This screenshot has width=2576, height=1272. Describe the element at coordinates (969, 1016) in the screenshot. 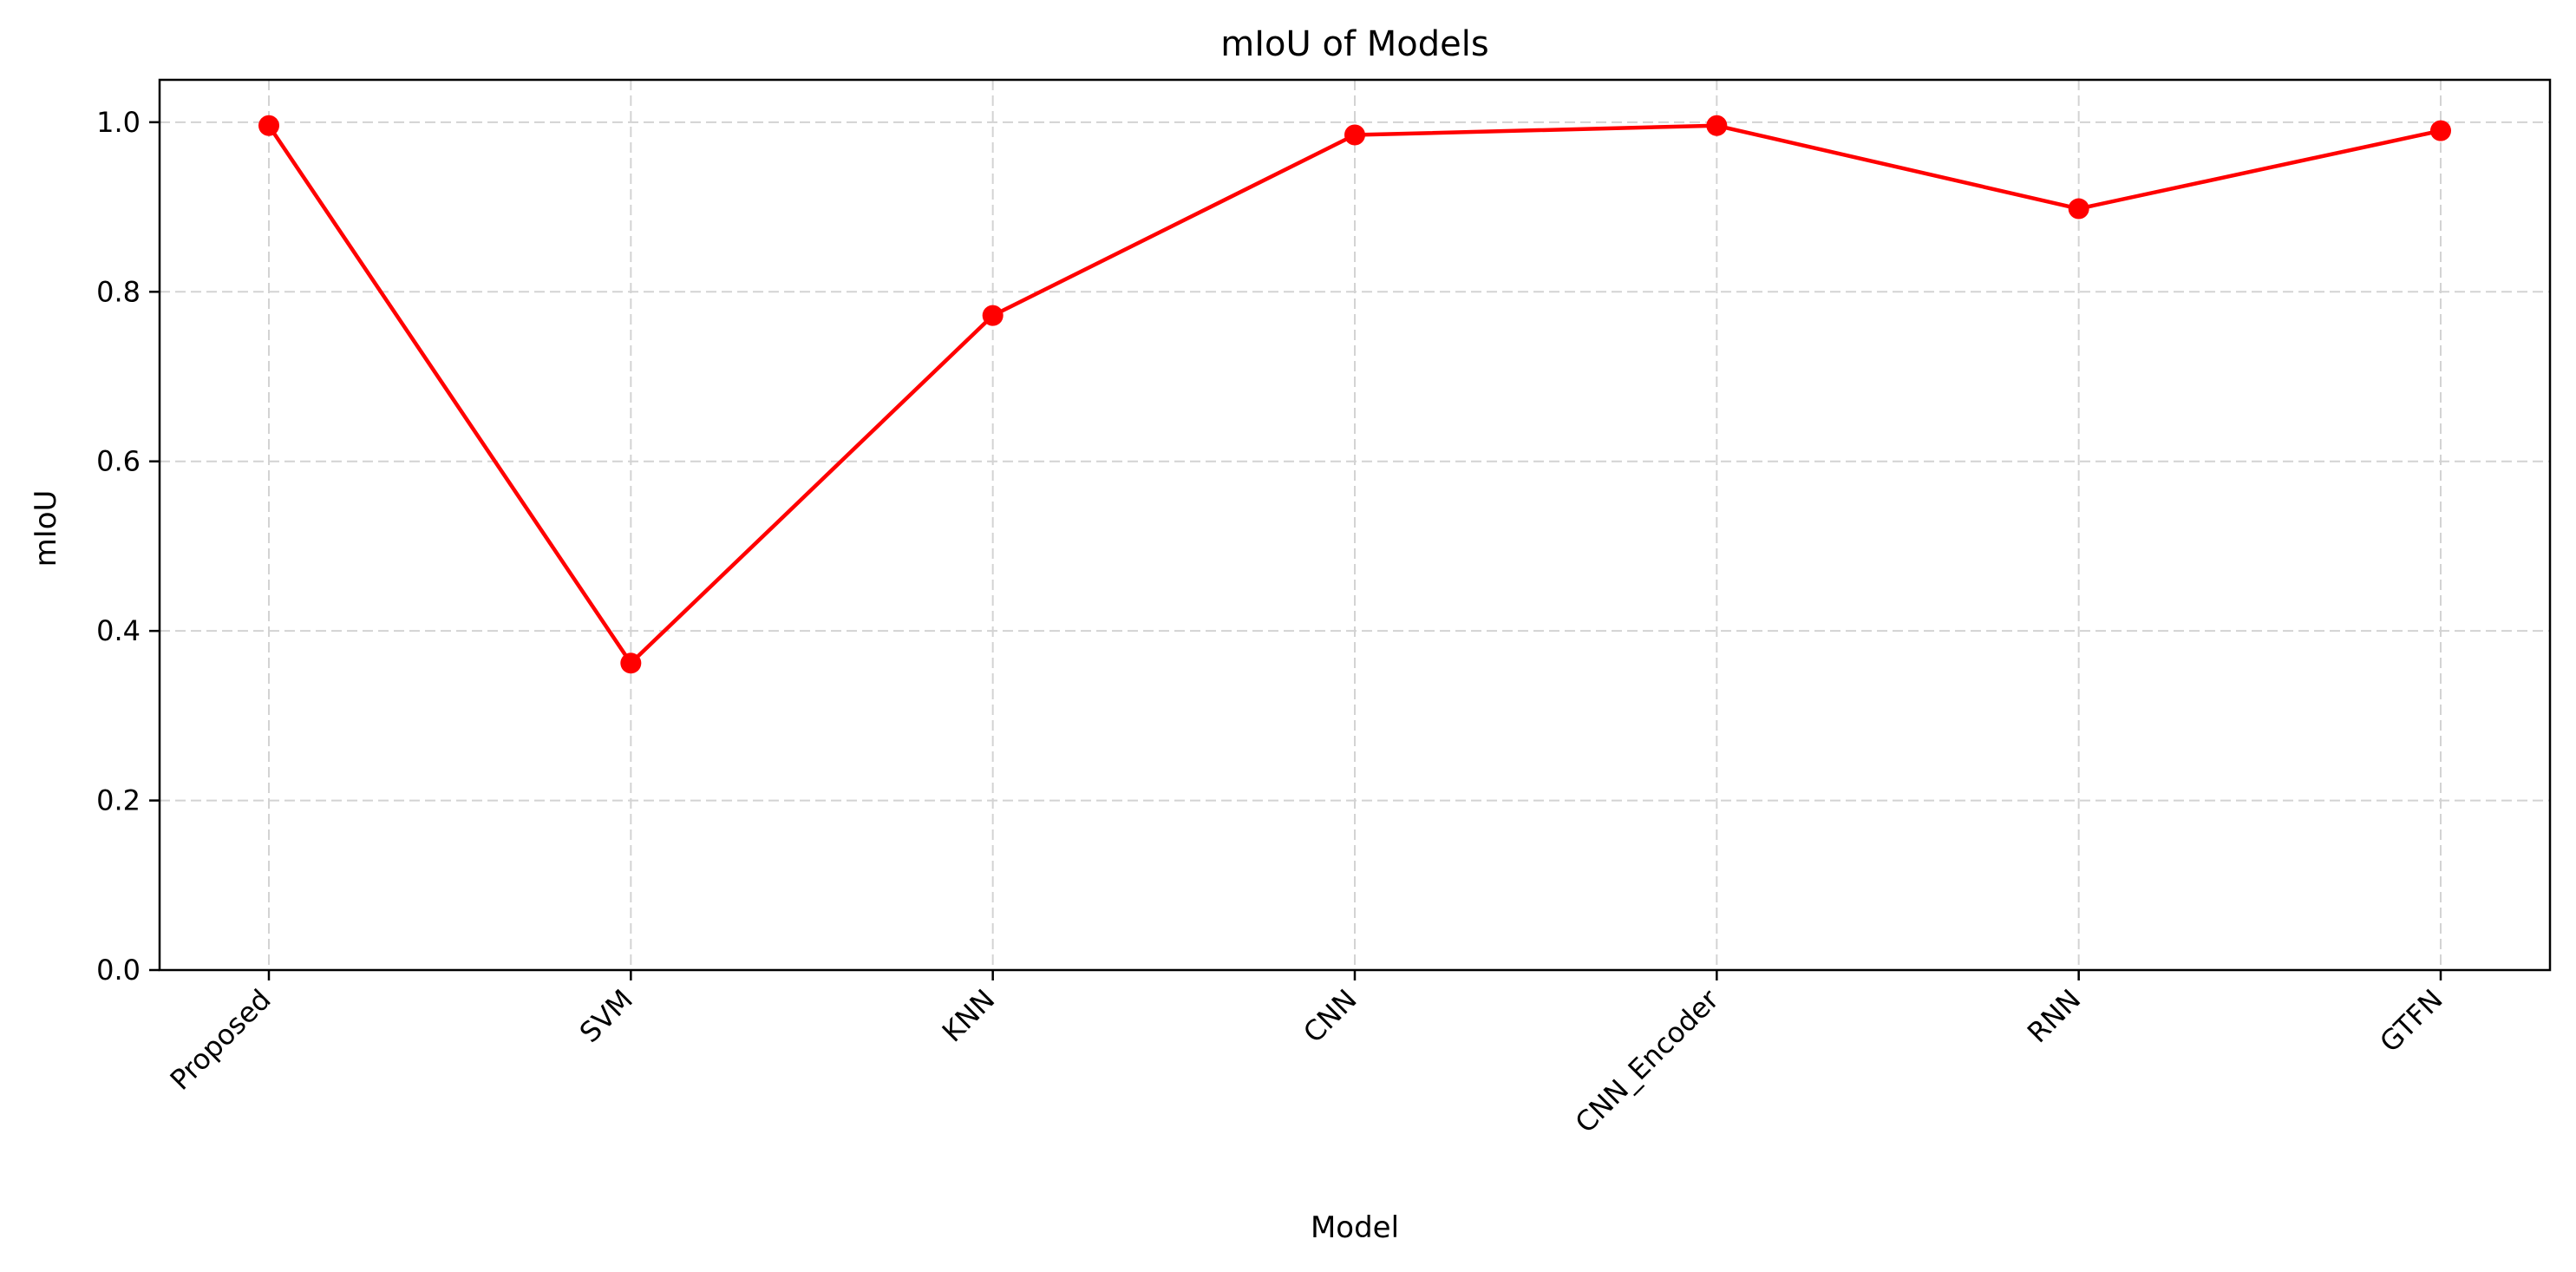

I see `x-tick-label: KNN` at that location.